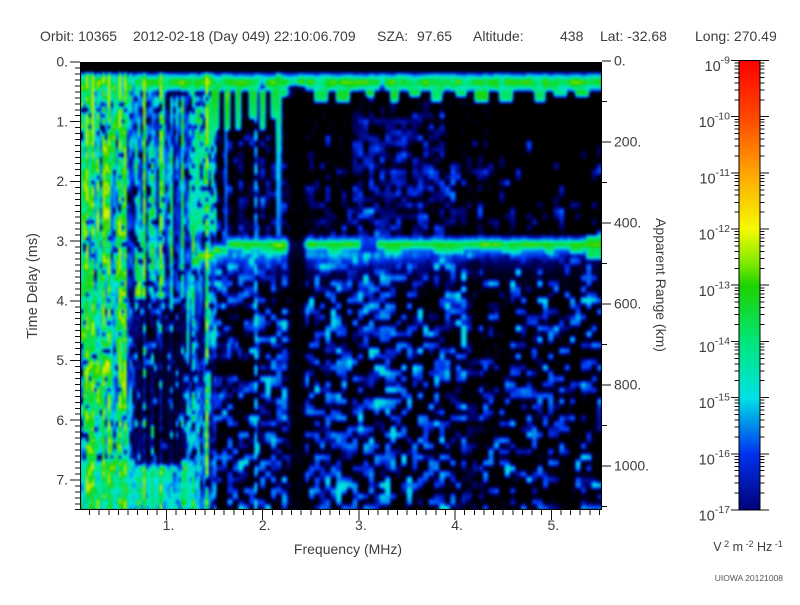 The image size is (800, 605). What do you see at coordinates (62, 420) in the screenshot?
I see `svg-text: 6.` at bounding box center [62, 420].